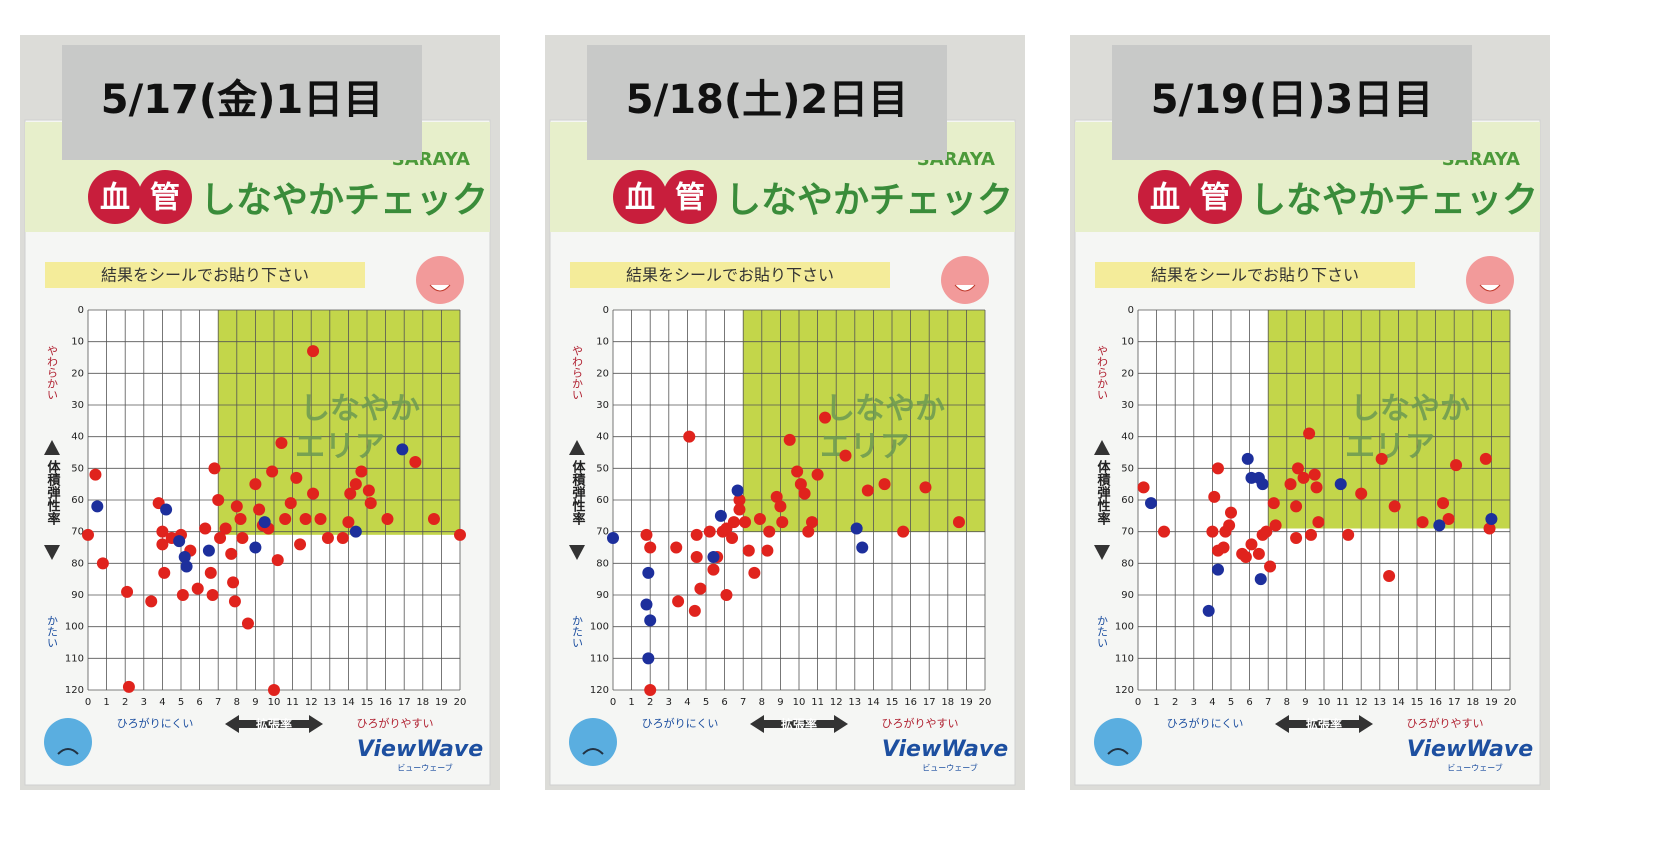 This screenshot has height=861, width=1670. I want to click on instruction: 結果をシールでお貼り下さい, so click(730, 275).